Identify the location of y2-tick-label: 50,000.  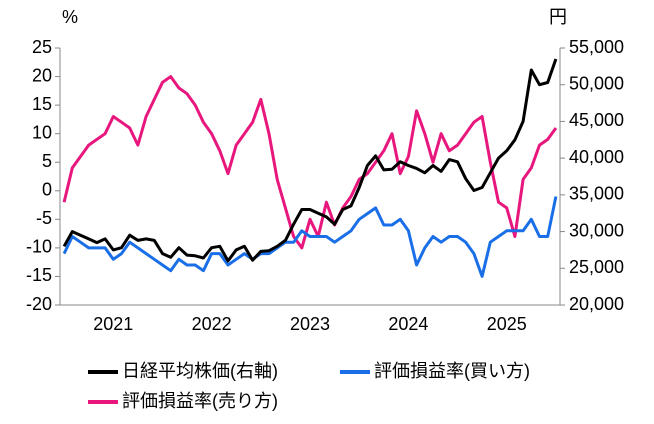
(596, 83).